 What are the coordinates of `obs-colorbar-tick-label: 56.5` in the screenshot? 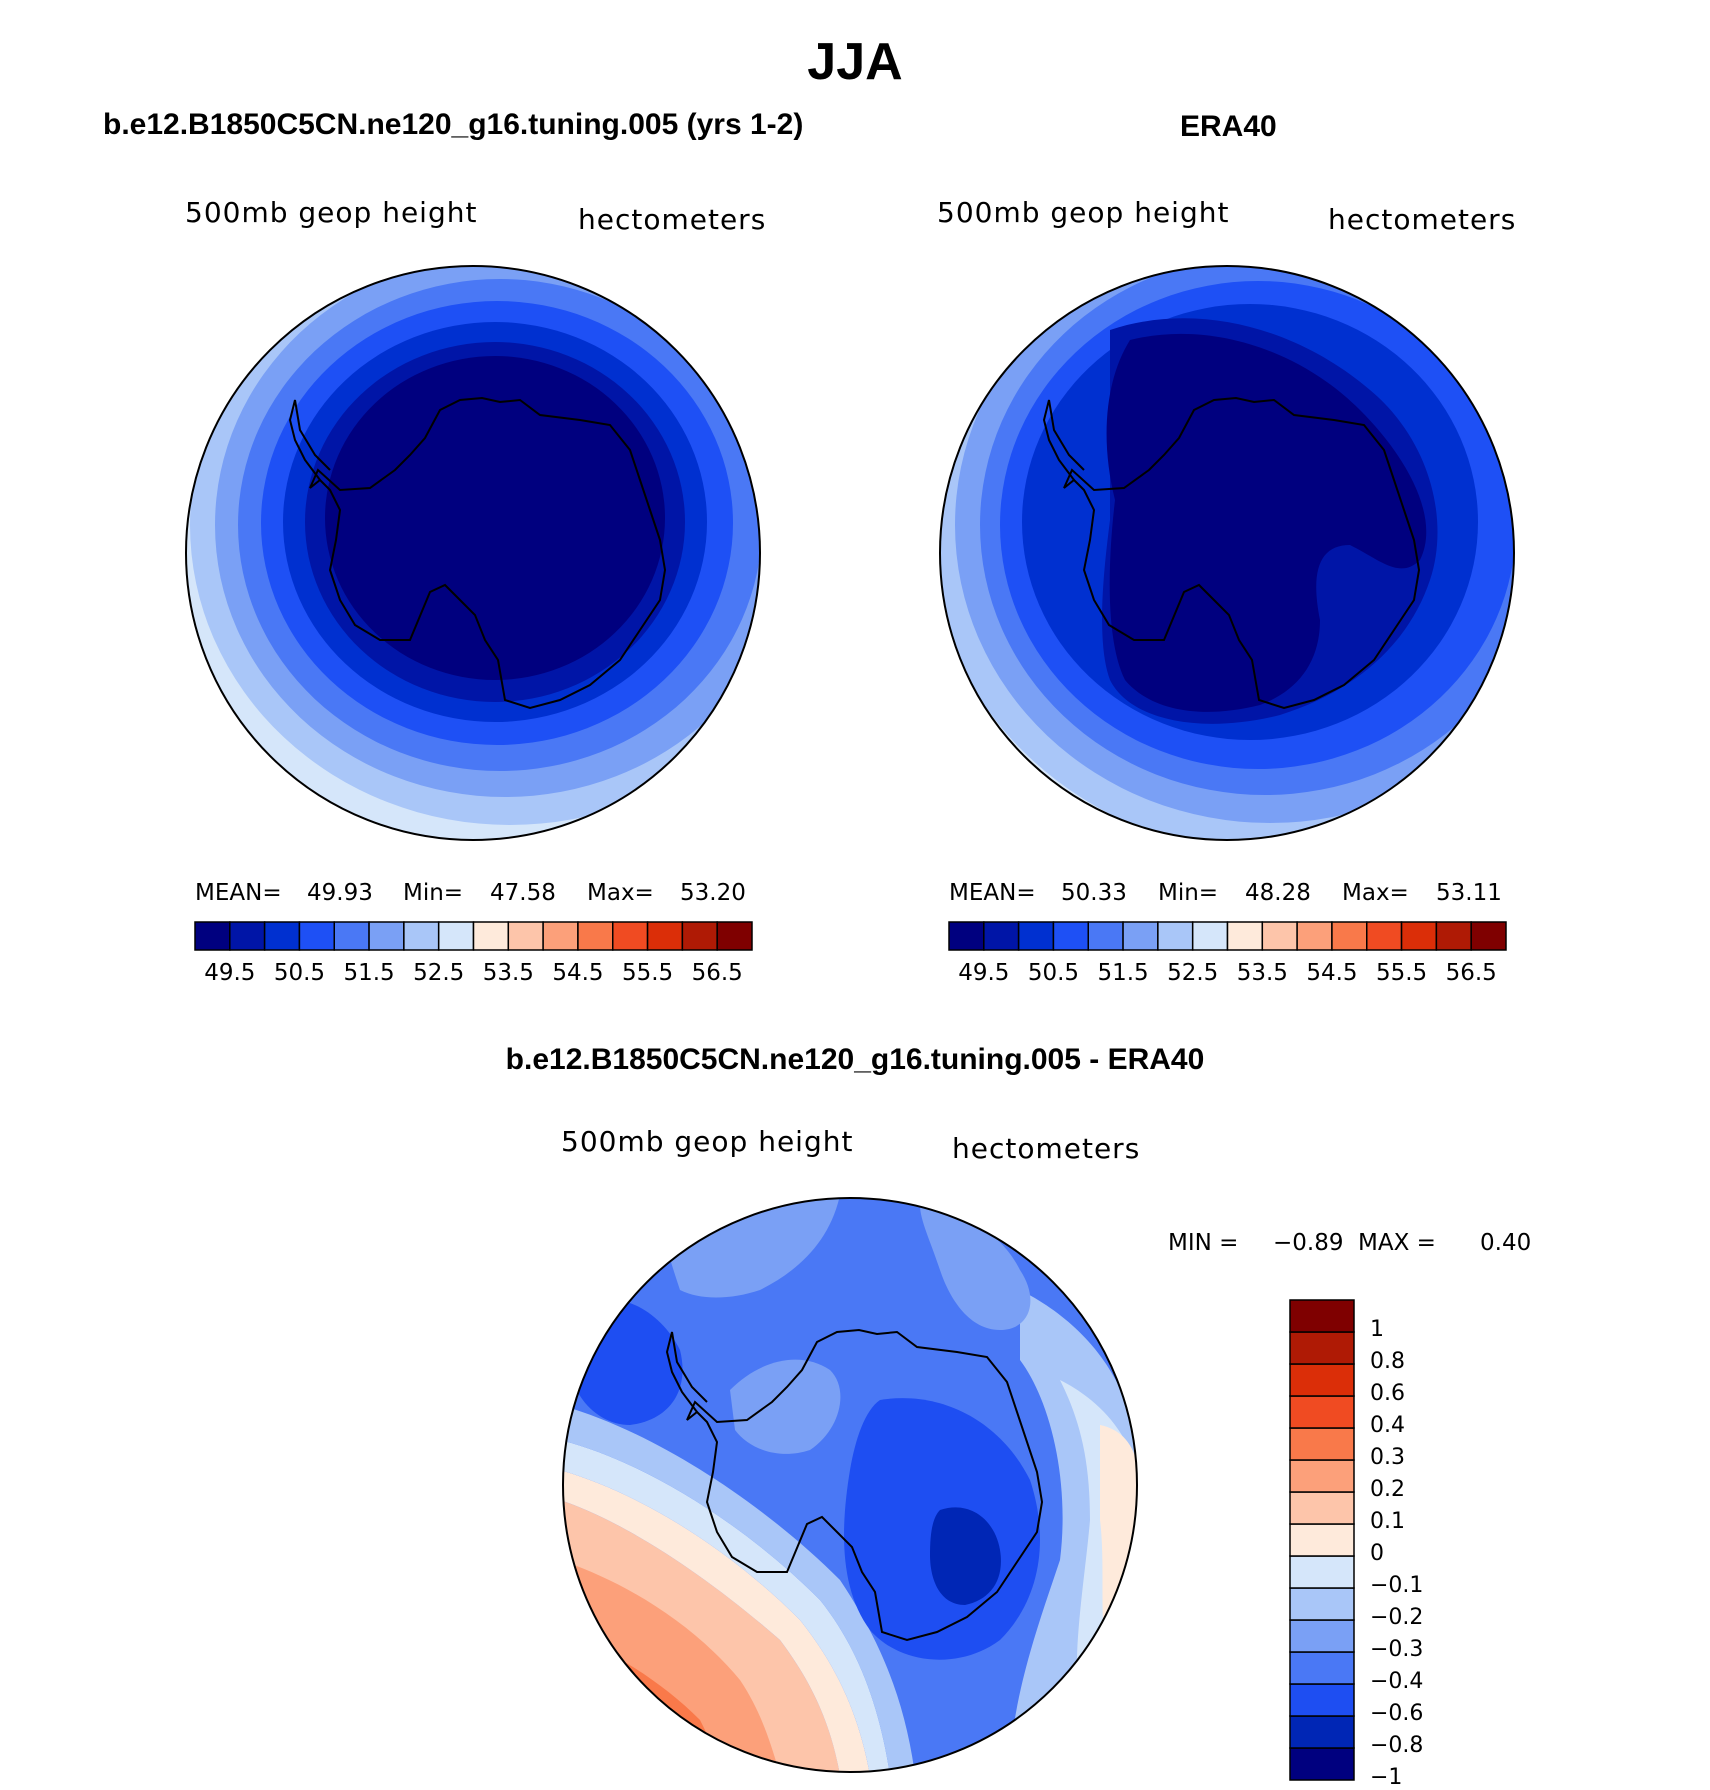 It's located at (1471, 973).